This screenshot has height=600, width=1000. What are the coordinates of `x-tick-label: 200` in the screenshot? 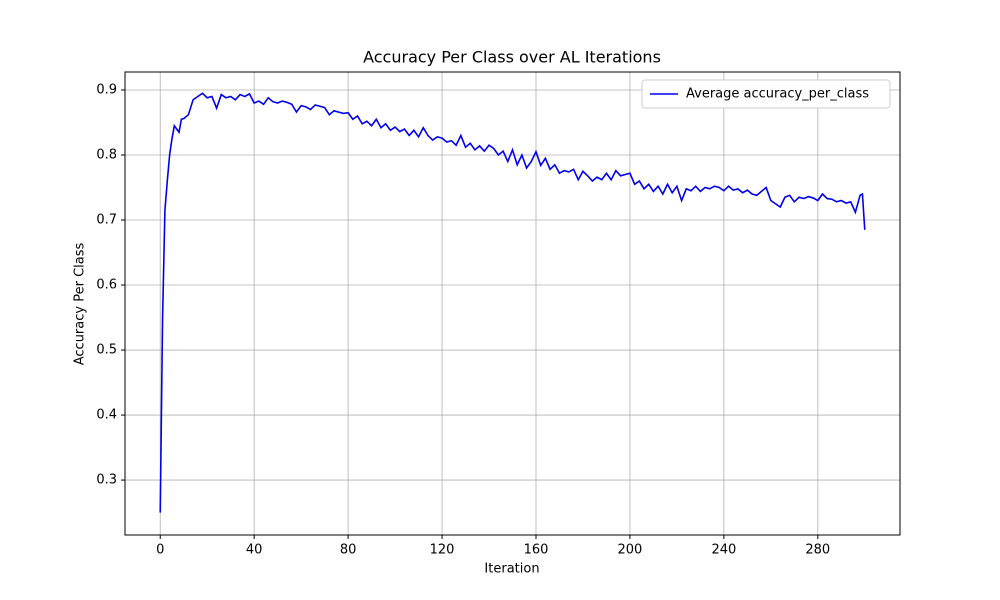 It's located at (630, 550).